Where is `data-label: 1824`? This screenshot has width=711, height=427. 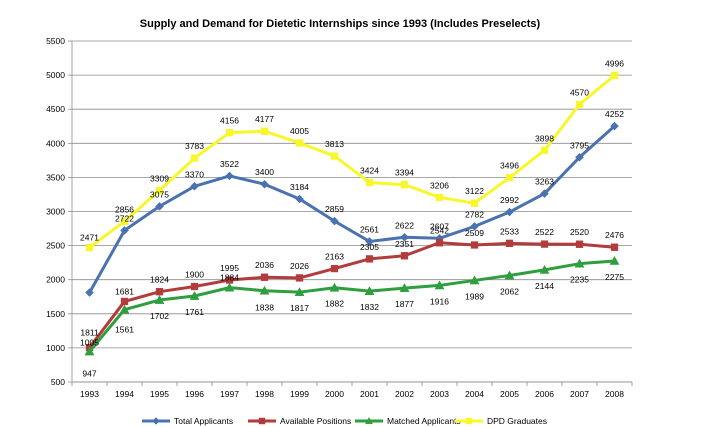 data-label: 1824 is located at coordinates (159, 280).